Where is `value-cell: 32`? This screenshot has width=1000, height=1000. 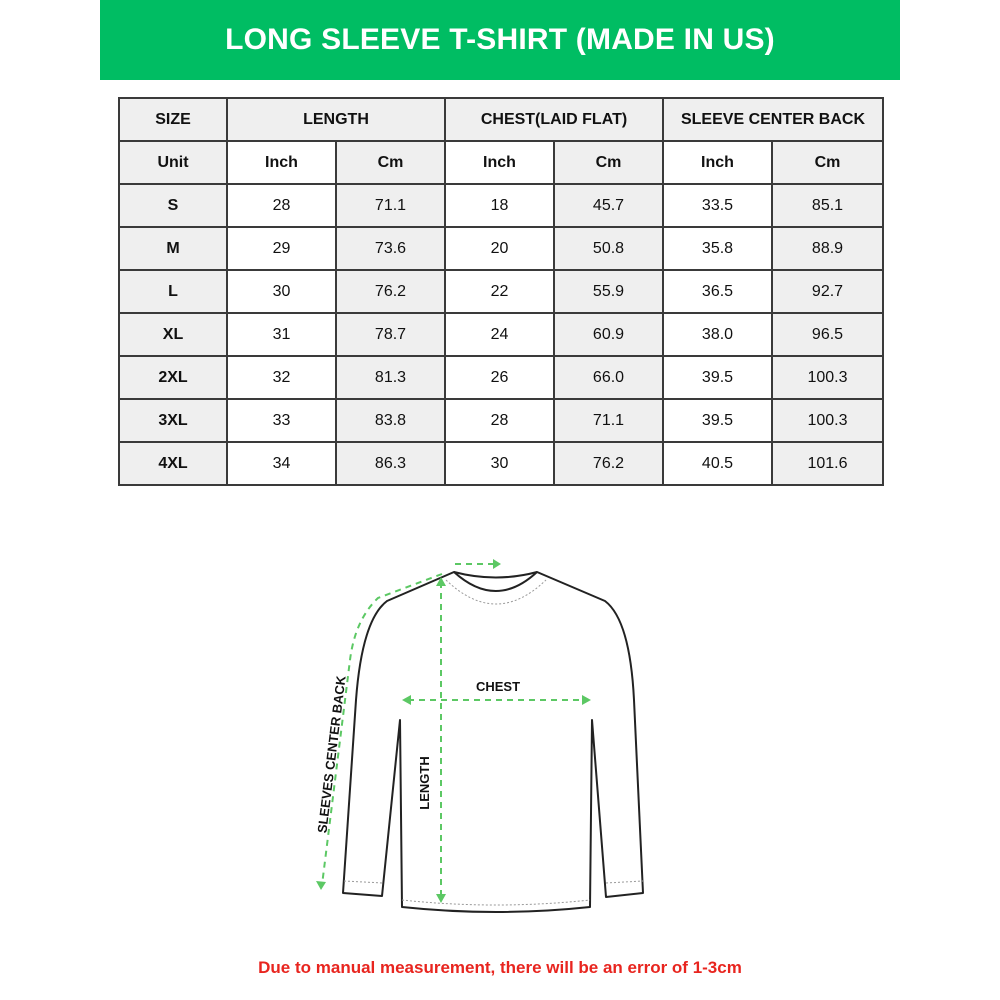
value-cell: 32 is located at coordinates (281, 377).